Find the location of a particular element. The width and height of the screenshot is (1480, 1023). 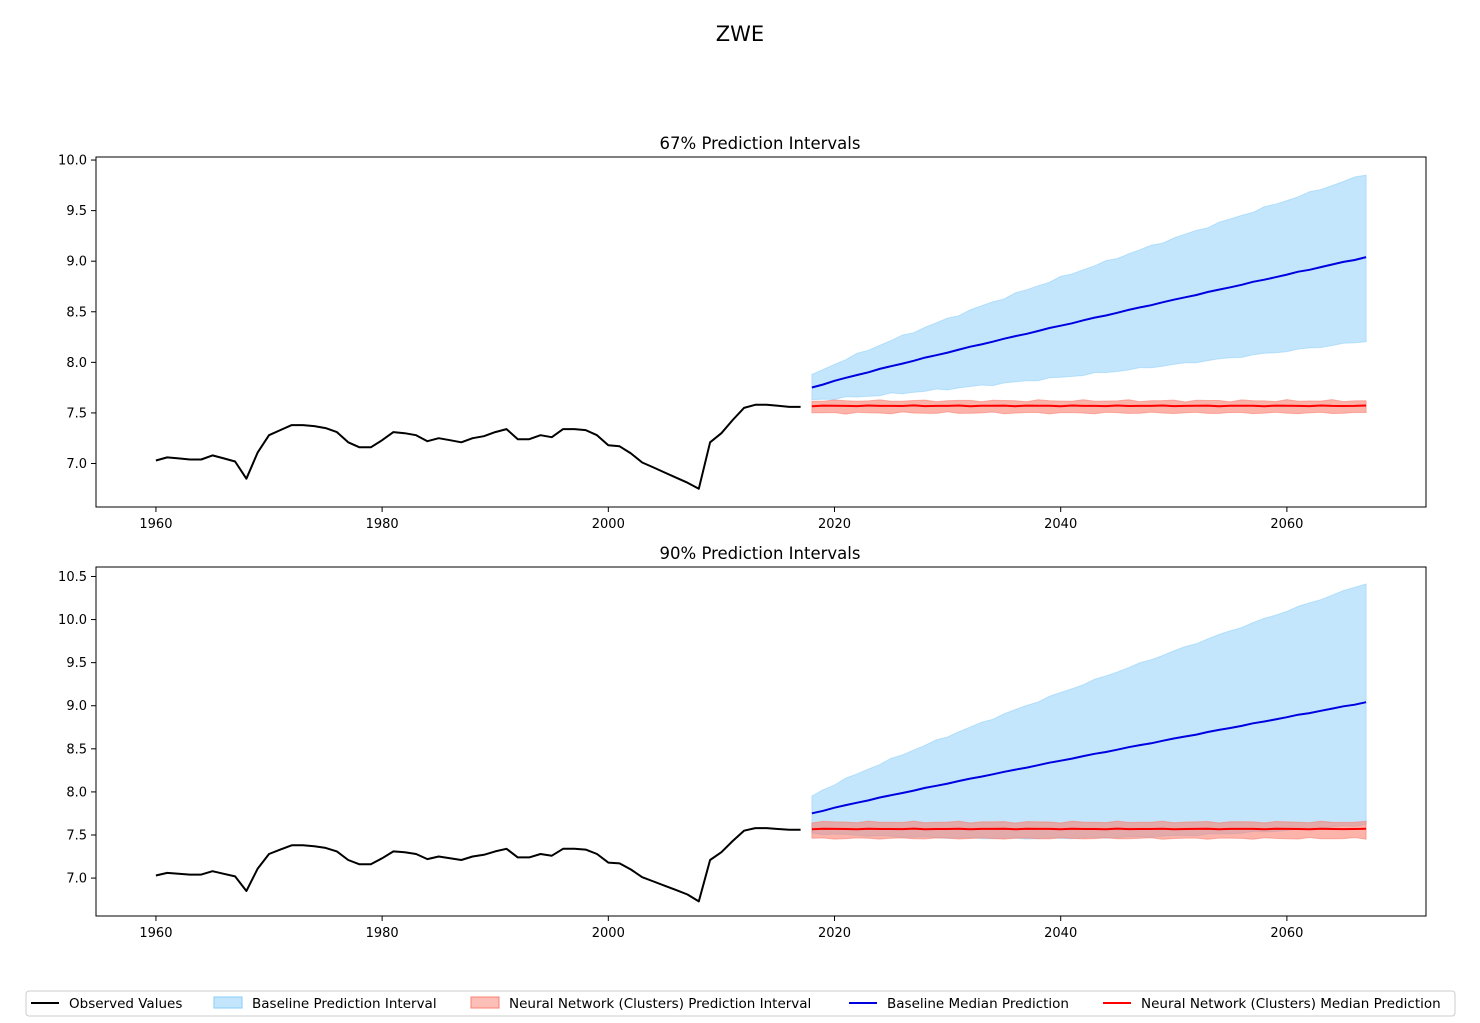

legend-label-baseline-median: Baseline Median Prediction is located at coordinates (978, 1004).